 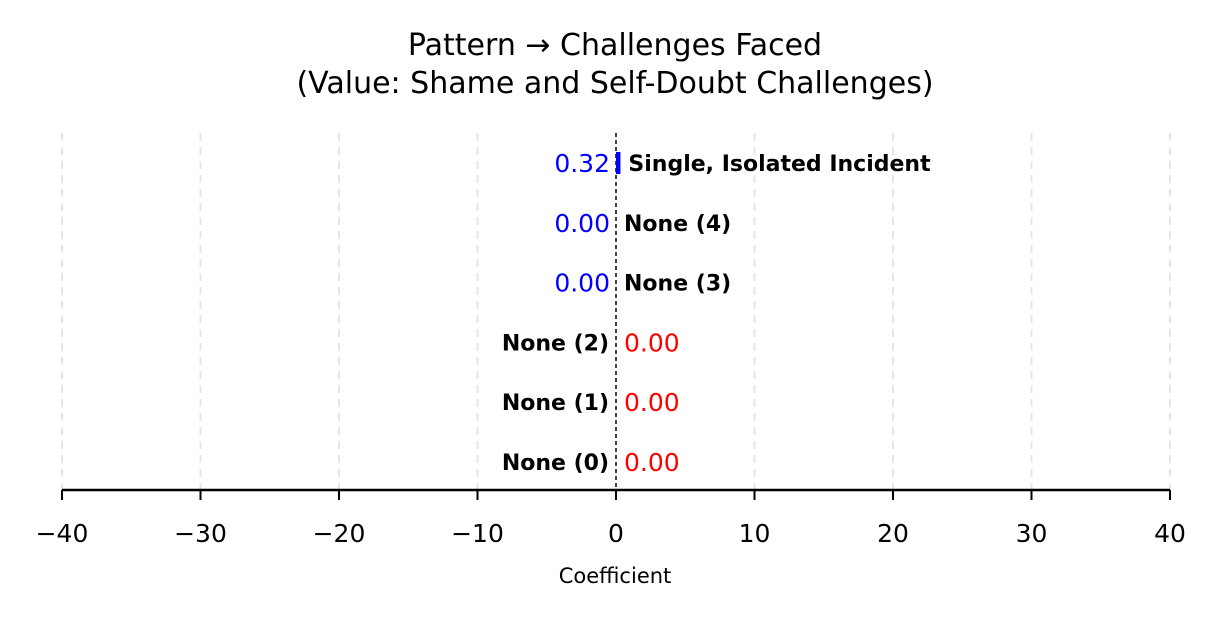 What do you see at coordinates (616, 533) in the screenshot?
I see `x-tick-label: 0` at bounding box center [616, 533].